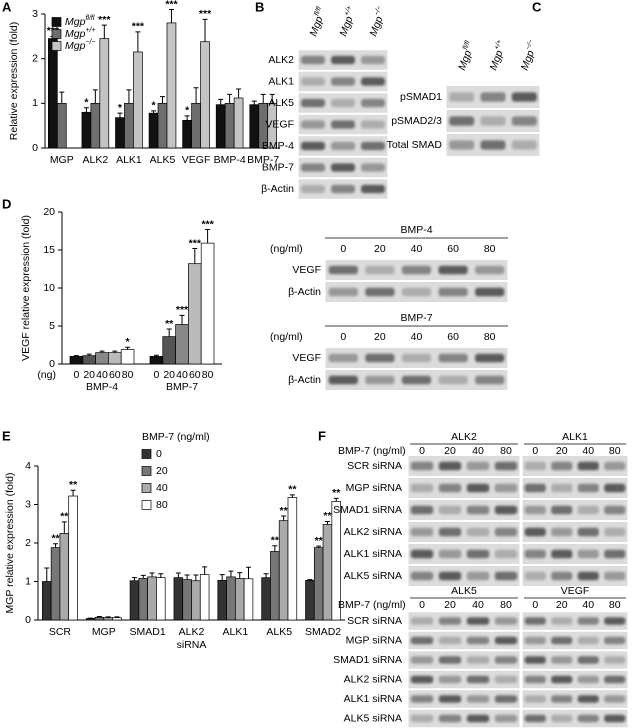 Image resolution: width=634 pixels, height=728 pixels. Describe the element at coordinates (467, 45) in the screenshot. I see `lane-label-sup: fl/fl` at that location.